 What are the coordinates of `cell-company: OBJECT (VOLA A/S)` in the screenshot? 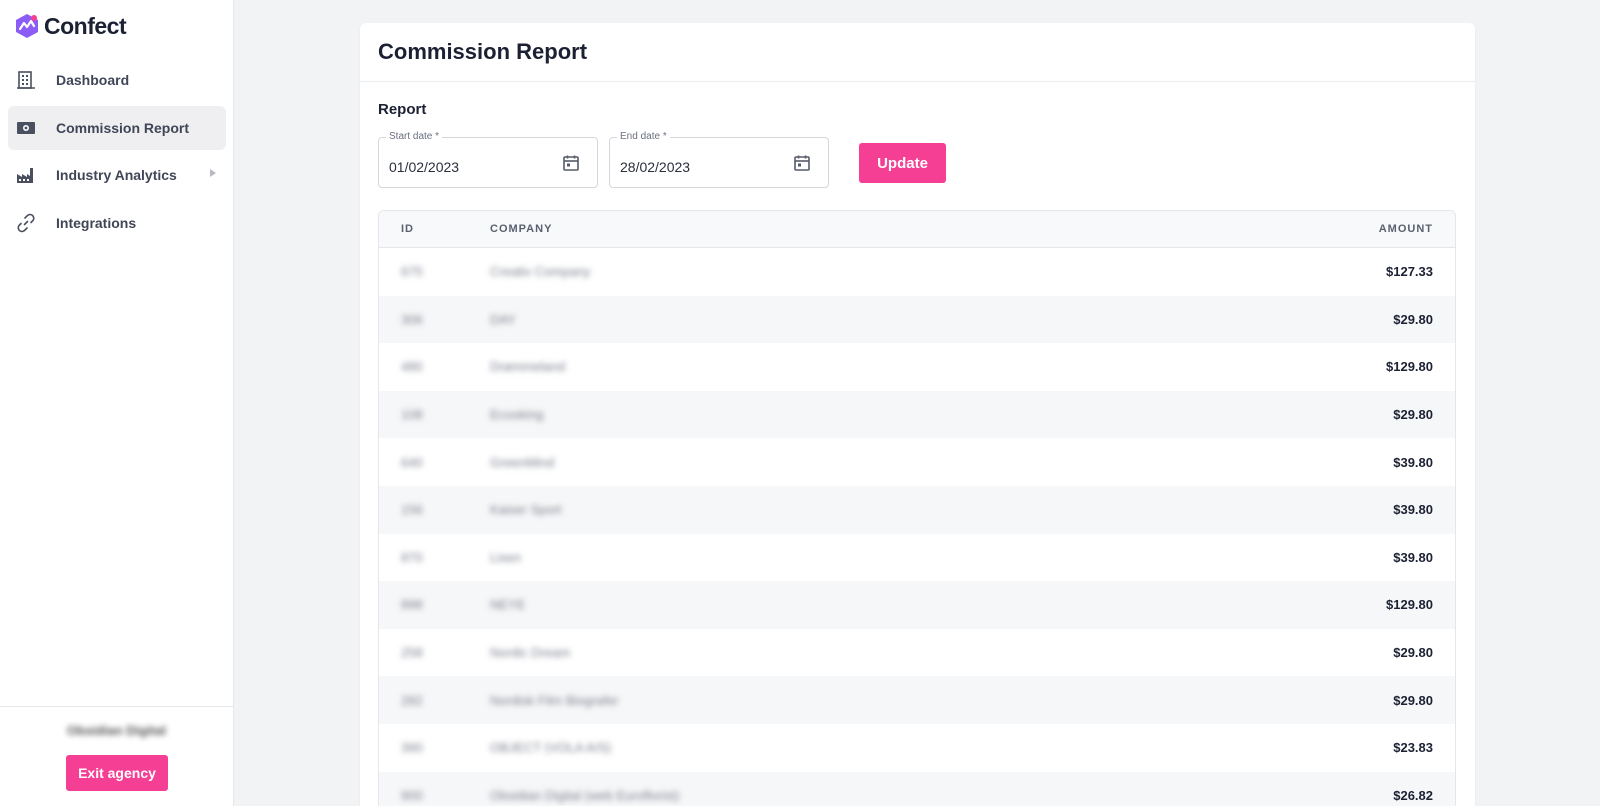 It's located at (551, 748).